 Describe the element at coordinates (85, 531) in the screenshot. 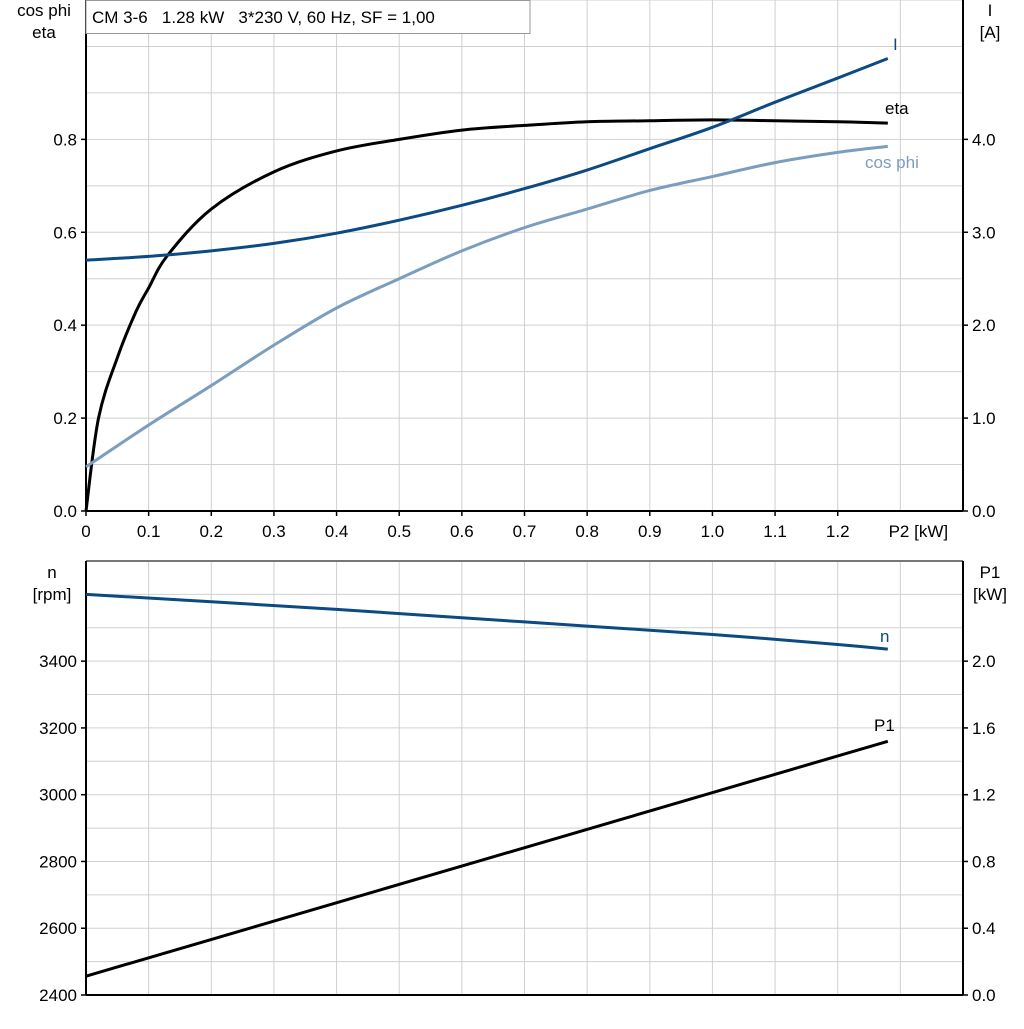

I see `x-tick-label: 0` at that location.